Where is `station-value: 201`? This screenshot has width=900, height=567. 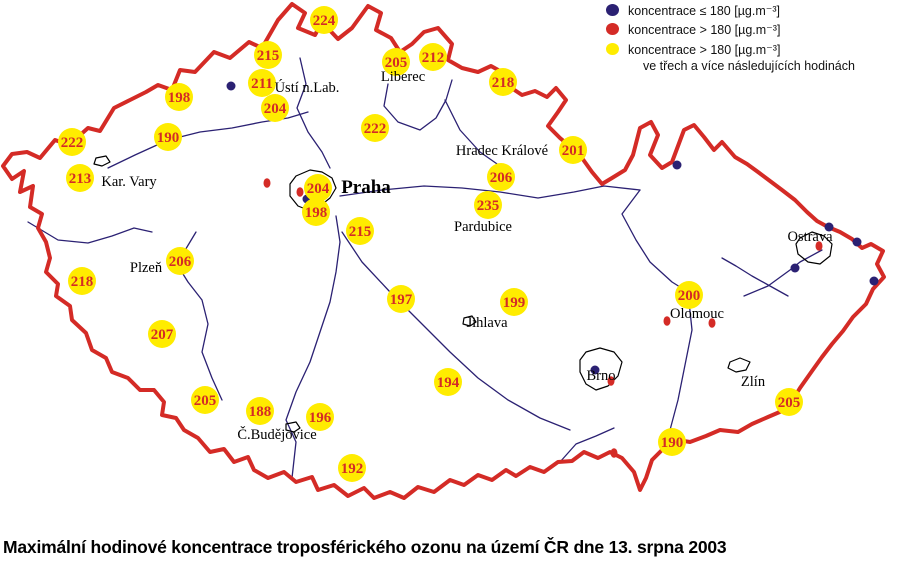
station-value: 201 is located at coordinates (573, 151).